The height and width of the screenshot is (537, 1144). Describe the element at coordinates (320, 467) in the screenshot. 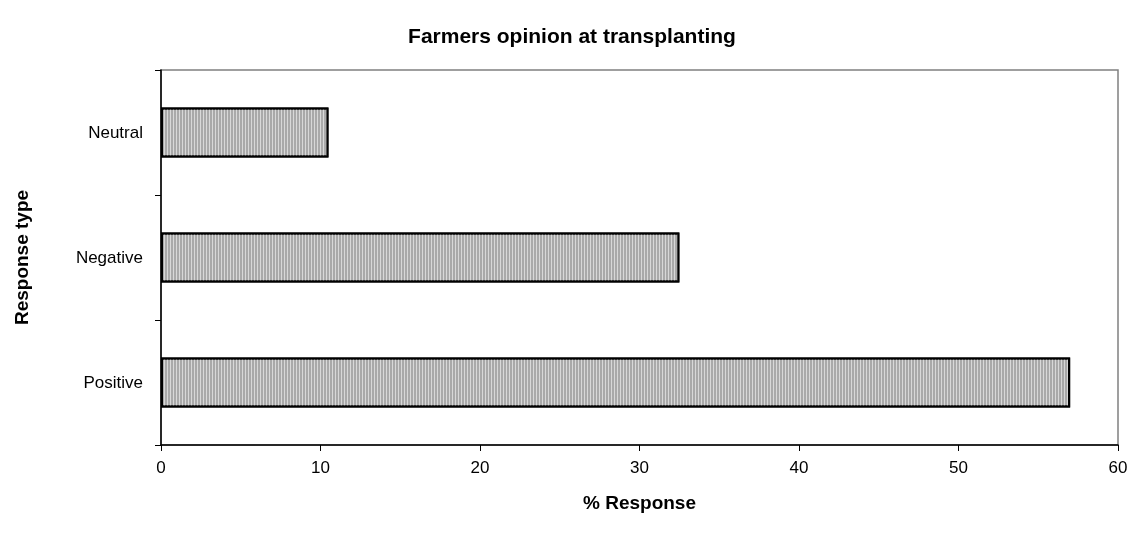

I see `x-tick-label: 10` at that location.